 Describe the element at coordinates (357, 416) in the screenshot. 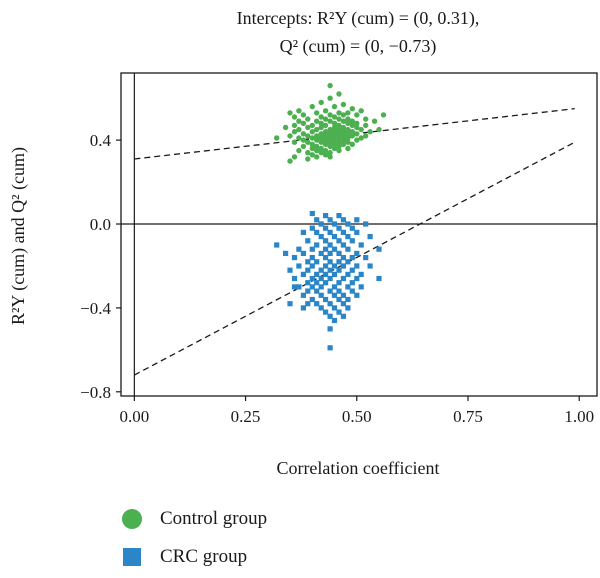

I see `x-tick-label: 0.50` at that location.